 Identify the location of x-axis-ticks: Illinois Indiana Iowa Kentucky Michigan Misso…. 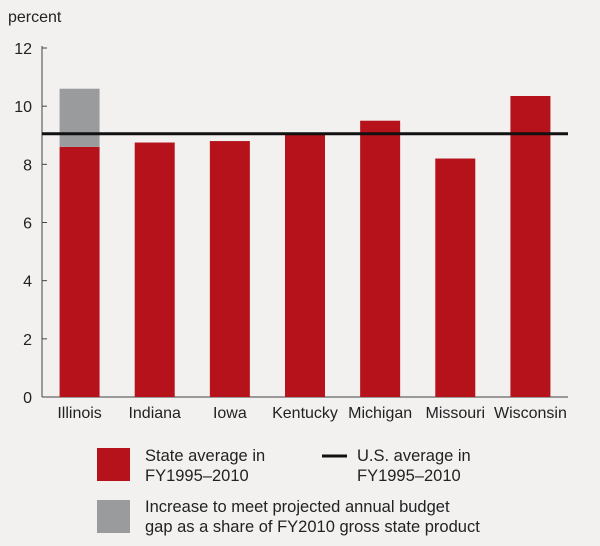
(312, 413).